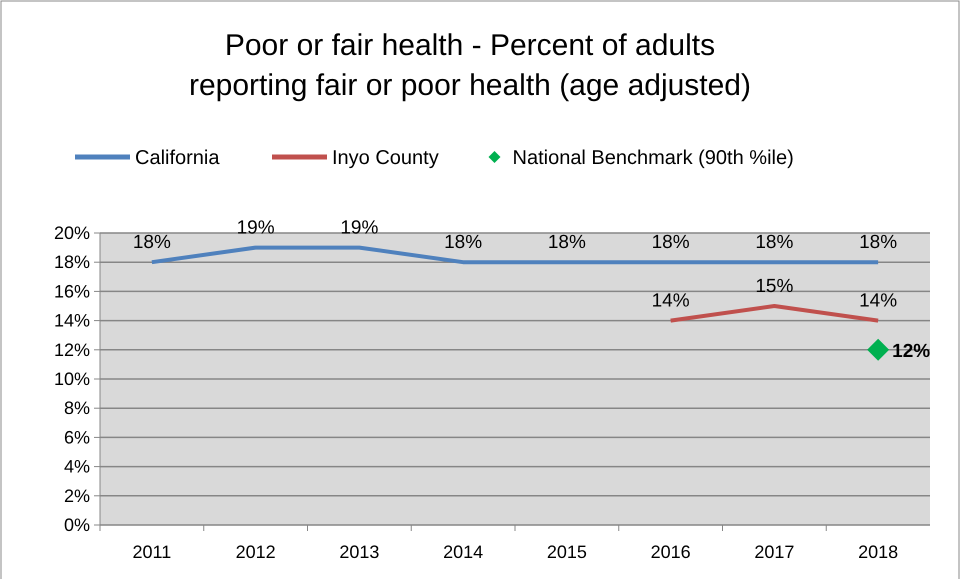 The image size is (960, 579). What do you see at coordinates (77, 437) in the screenshot?
I see `y-tick-label: 6%` at bounding box center [77, 437].